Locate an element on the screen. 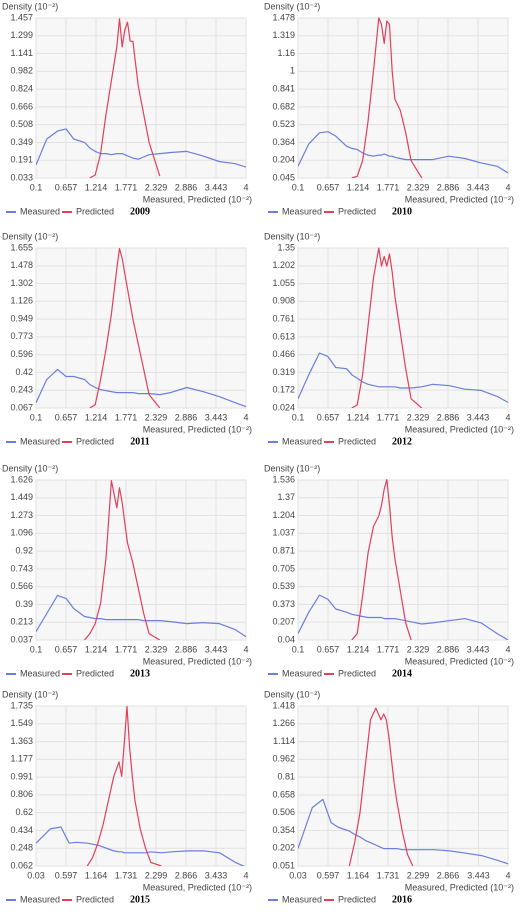 This screenshot has width=520, height=912. y-tick-label: 0.045 is located at coordinates (283, 177).